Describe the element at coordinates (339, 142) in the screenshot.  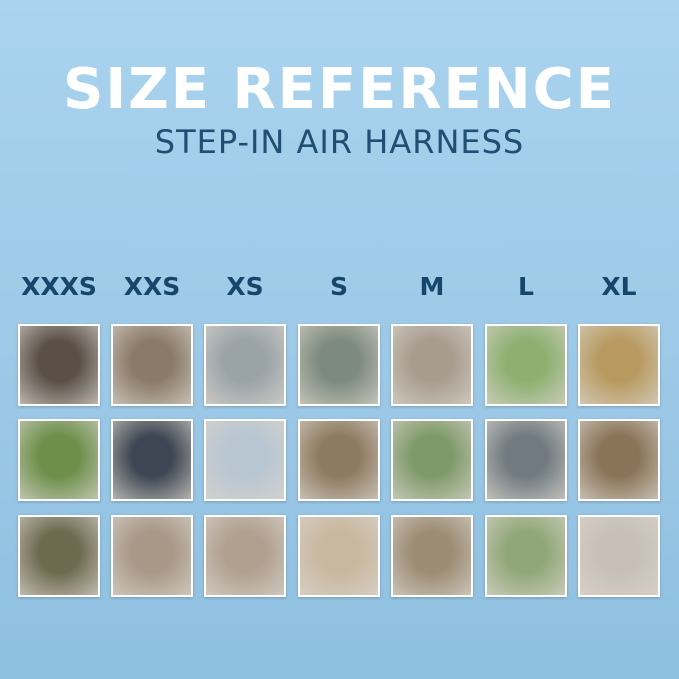
I see `page-subtitle: STEP-IN AIR HARNESS` at that location.